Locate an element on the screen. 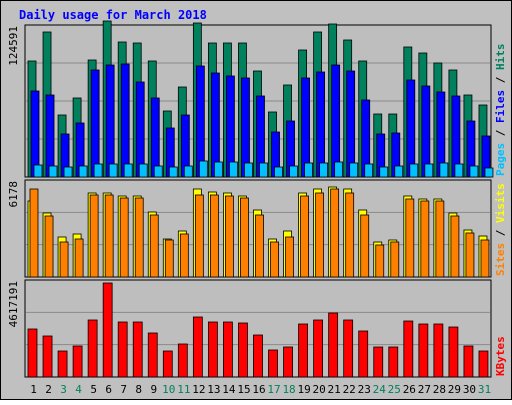  y-axis-legend: Sites / Visits is located at coordinates (500, 229).